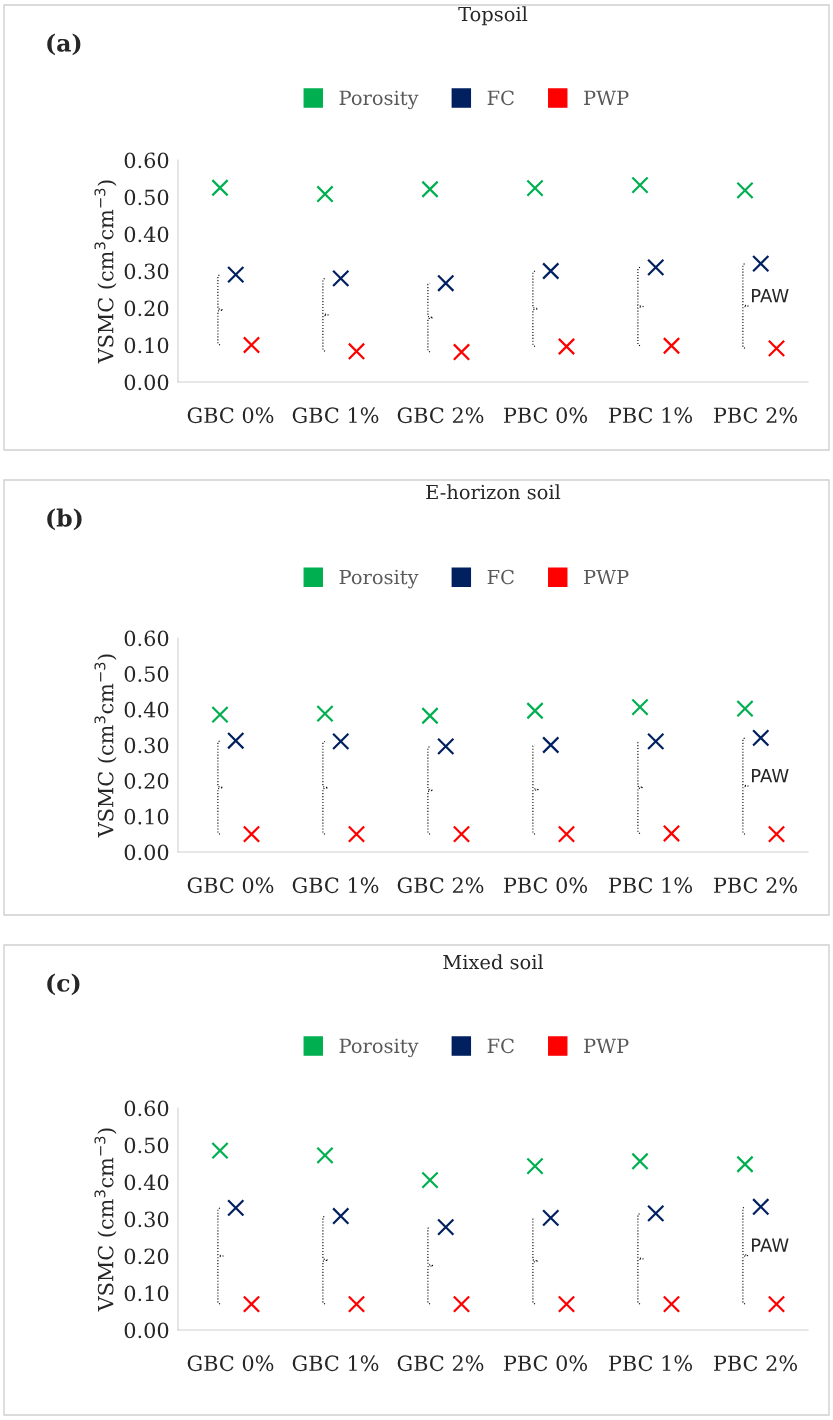  What do you see at coordinates (64, 519) in the screenshot?
I see `text: (b)` at bounding box center [64, 519].